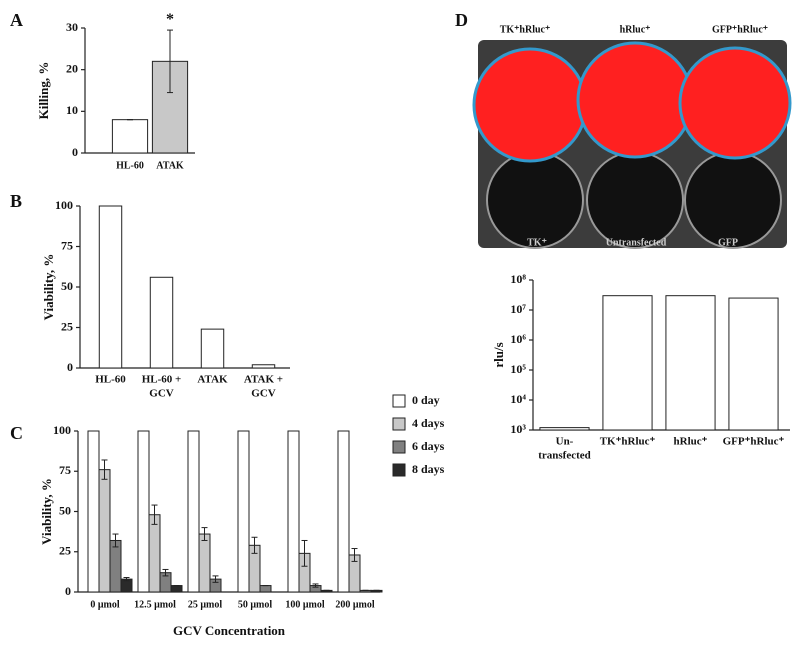  Describe the element at coordinates (518, 429) in the screenshot. I see `y-tick-label: 10³` at that location.